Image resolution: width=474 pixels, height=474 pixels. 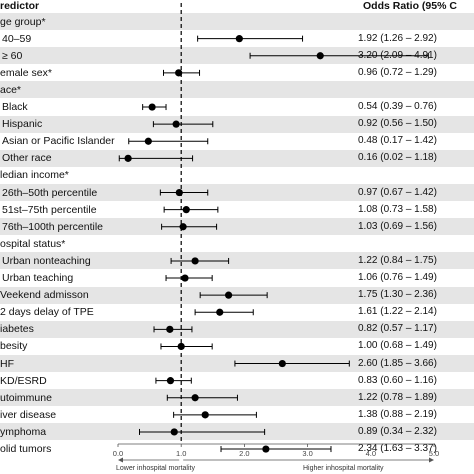 What do you see at coordinates (23, 380) in the screenshot?
I see `predictor-label: KD/ESRD` at bounding box center [23, 380].